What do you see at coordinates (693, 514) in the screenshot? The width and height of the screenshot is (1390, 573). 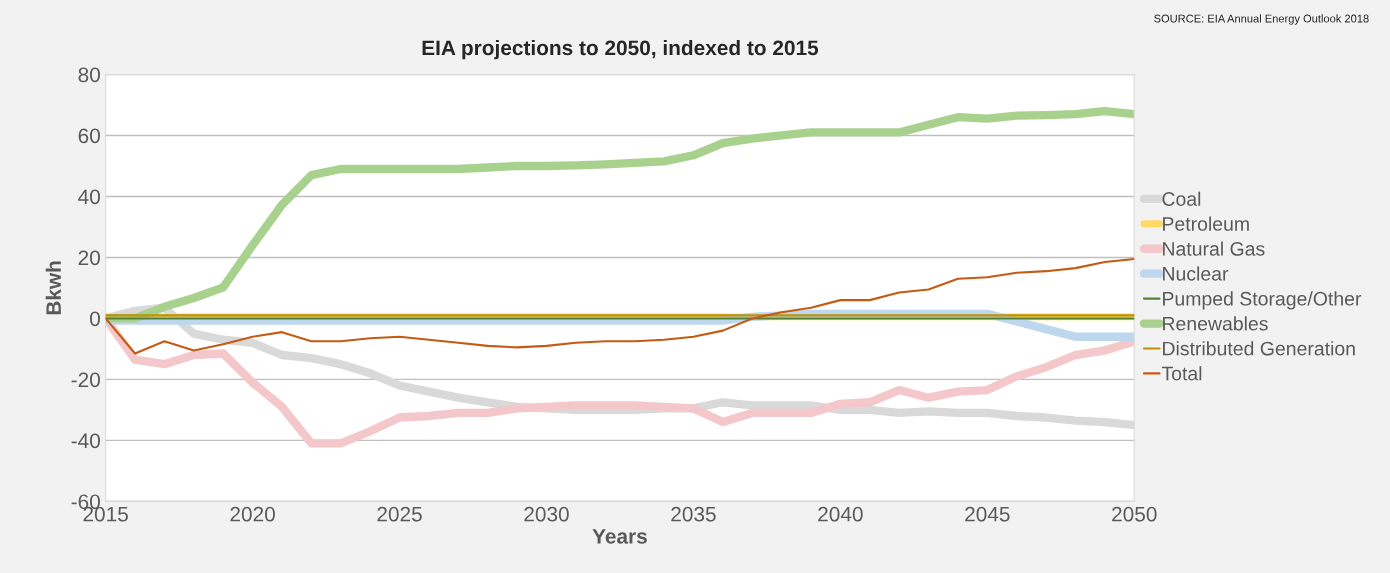 I see `x-tick-label: 2035` at bounding box center [693, 514].